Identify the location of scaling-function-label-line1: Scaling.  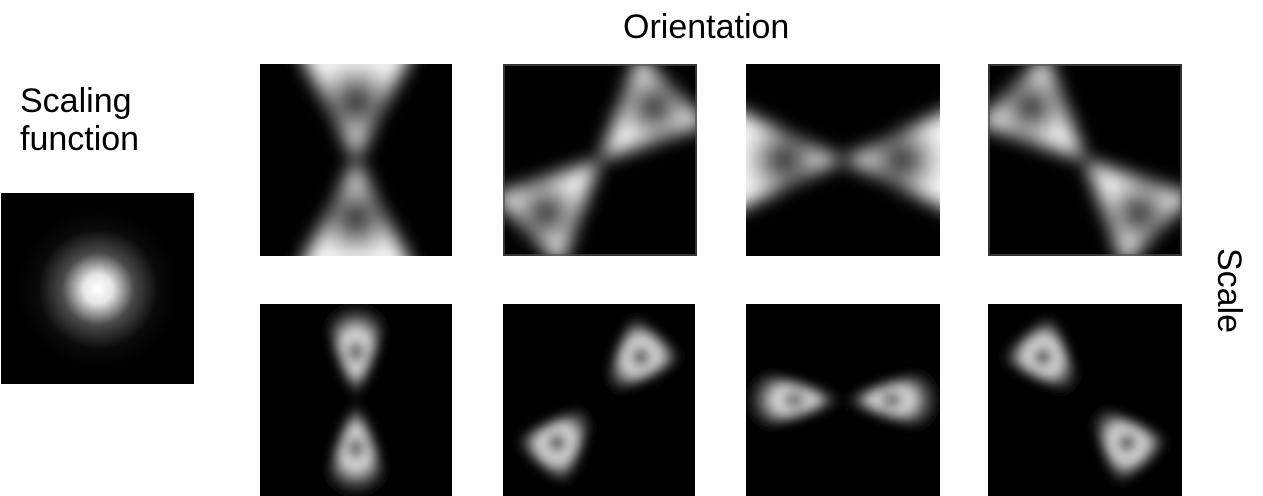
(76, 101).